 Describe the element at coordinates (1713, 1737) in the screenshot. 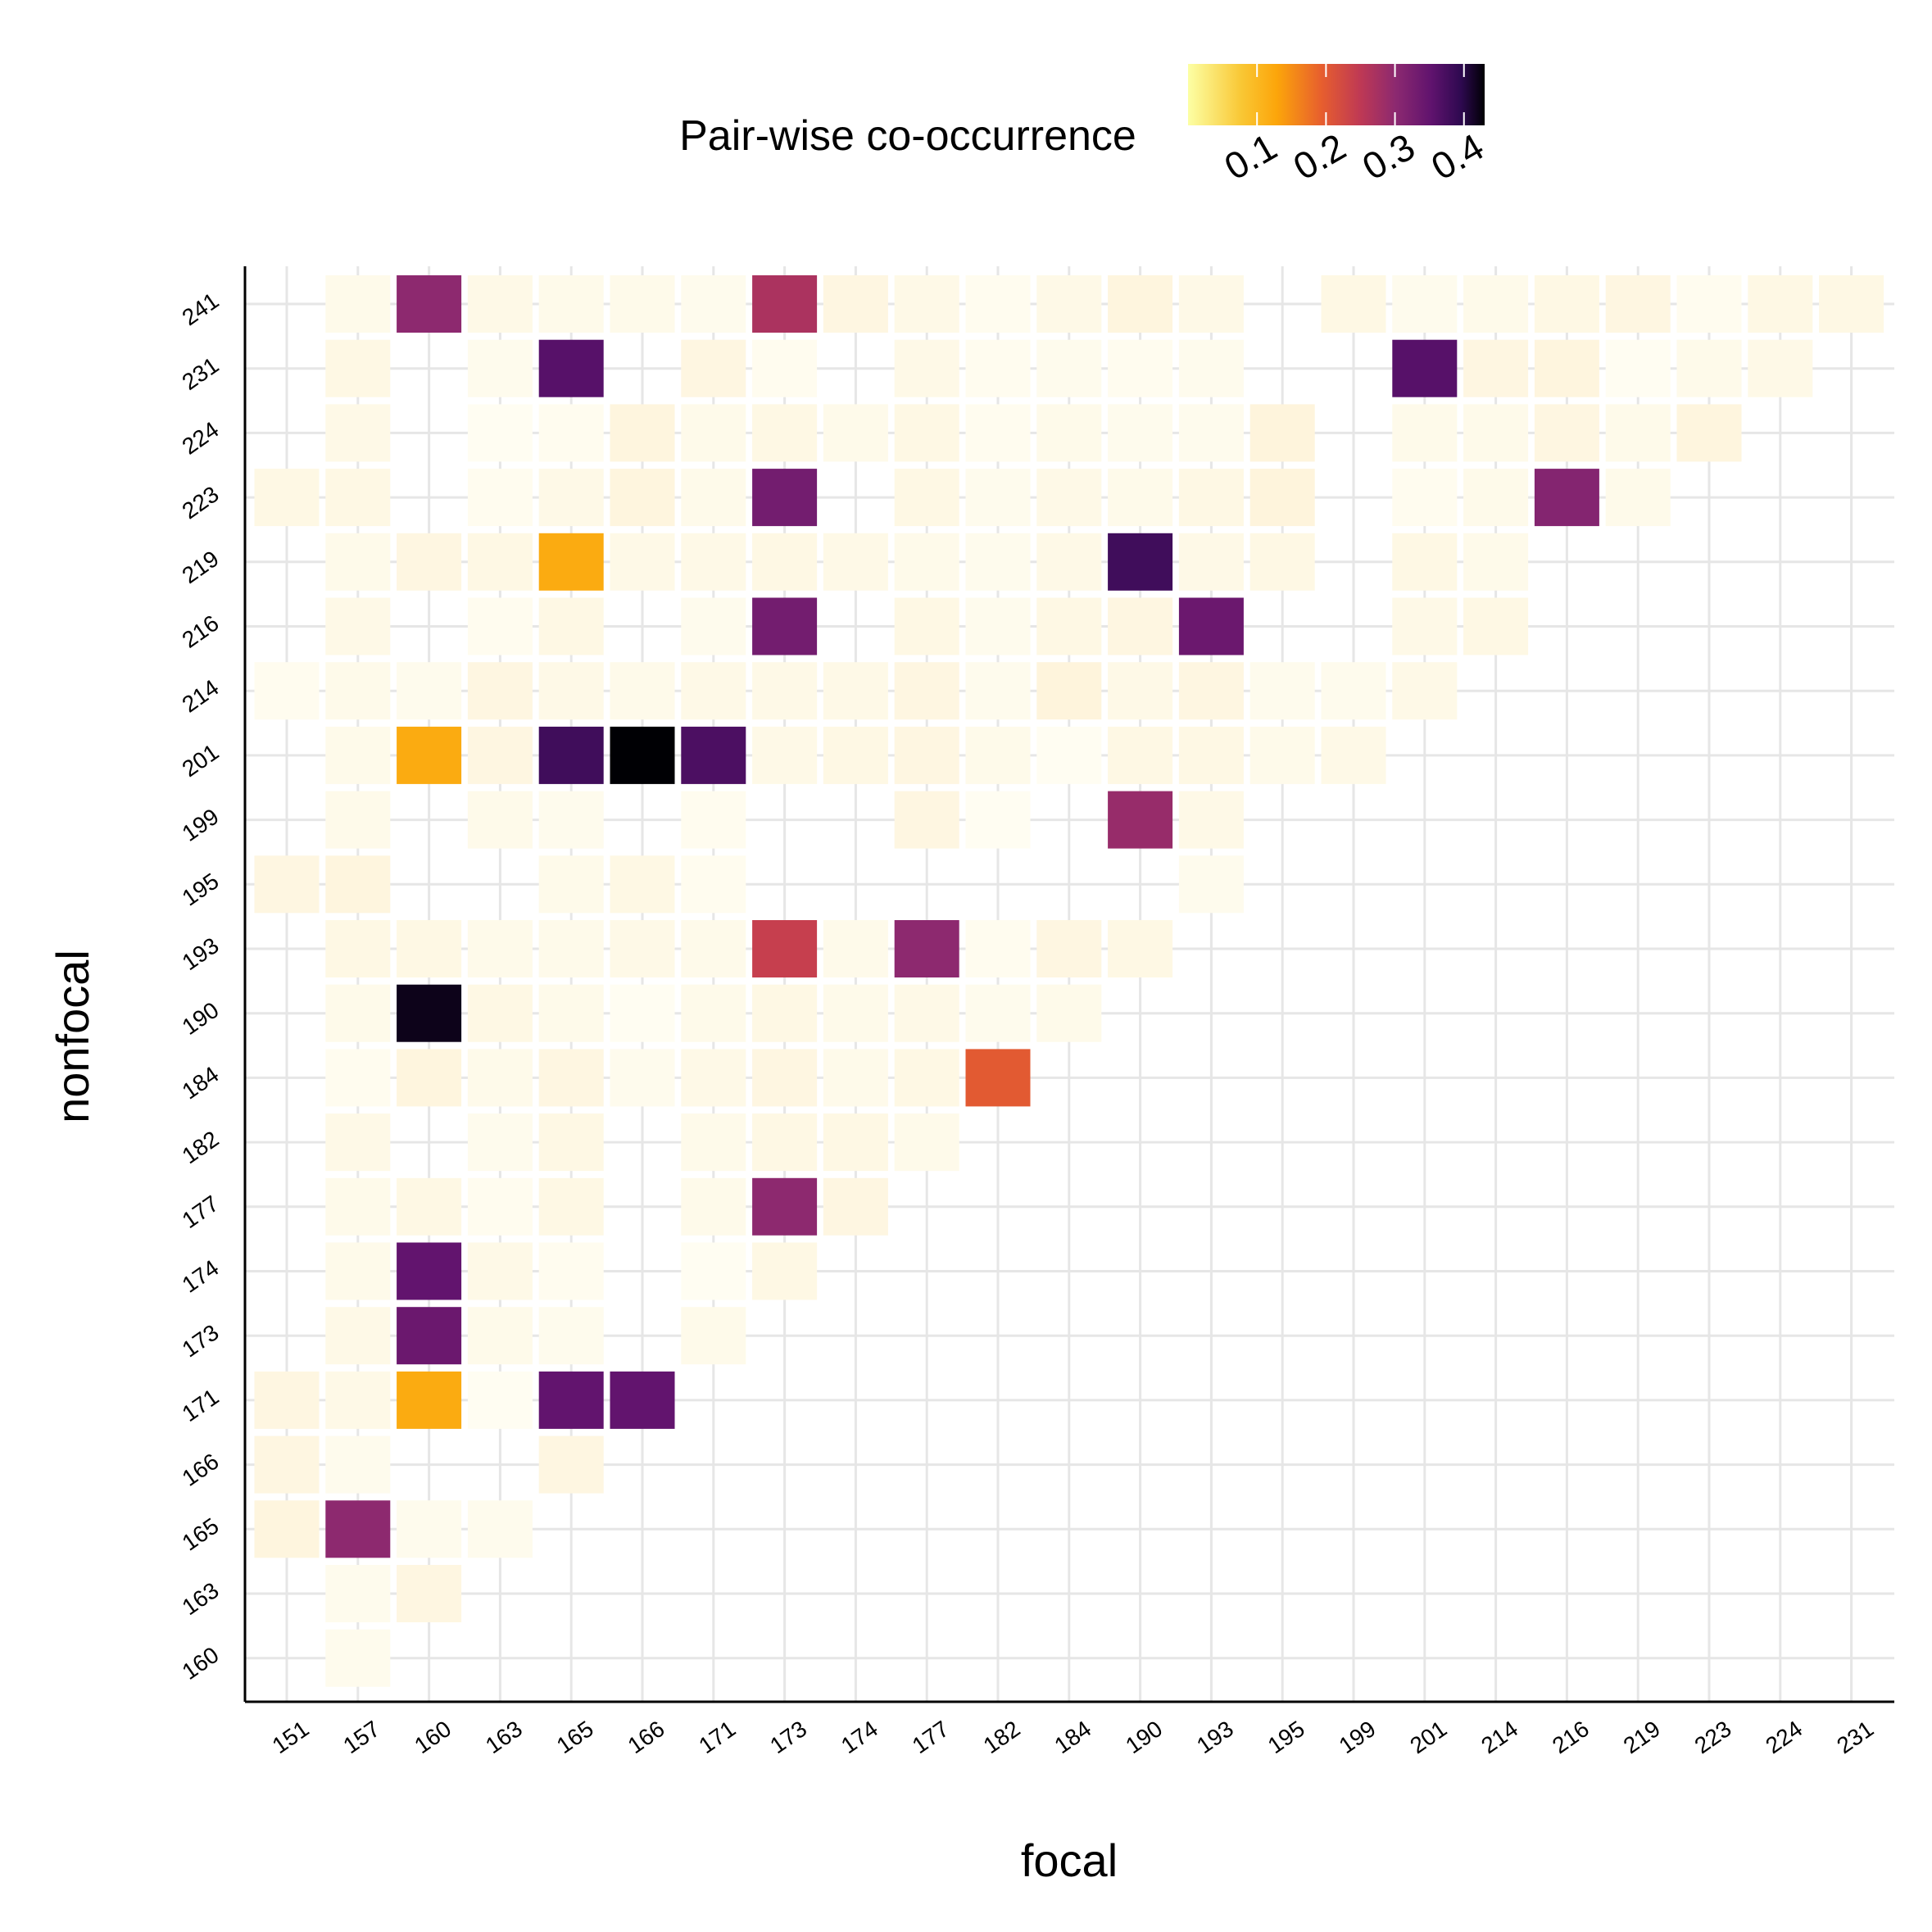

I see `x-tick-label: 223` at that location.